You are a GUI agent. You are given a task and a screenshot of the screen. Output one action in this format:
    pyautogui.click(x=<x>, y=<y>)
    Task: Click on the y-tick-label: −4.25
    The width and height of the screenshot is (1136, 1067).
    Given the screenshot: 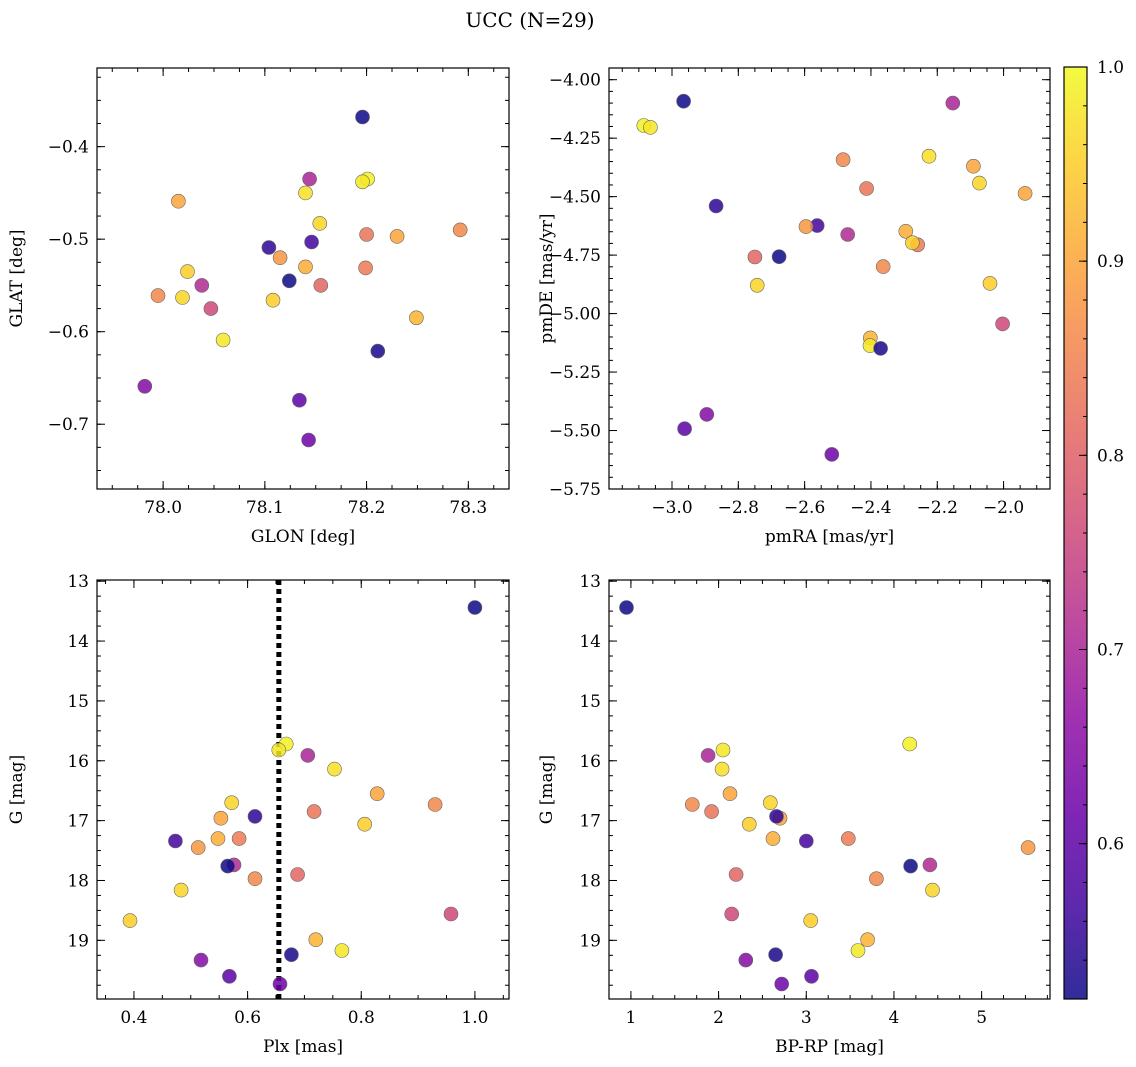 What is the action you would take?
    pyautogui.click(x=575, y=139)
    